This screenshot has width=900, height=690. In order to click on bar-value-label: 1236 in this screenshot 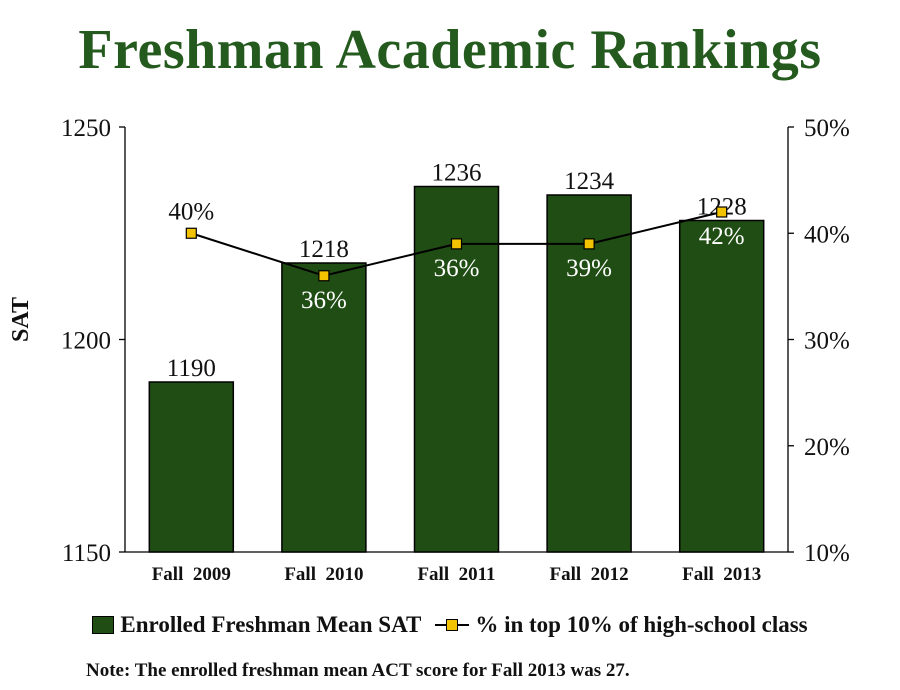, I will do `click(457, 173)`.